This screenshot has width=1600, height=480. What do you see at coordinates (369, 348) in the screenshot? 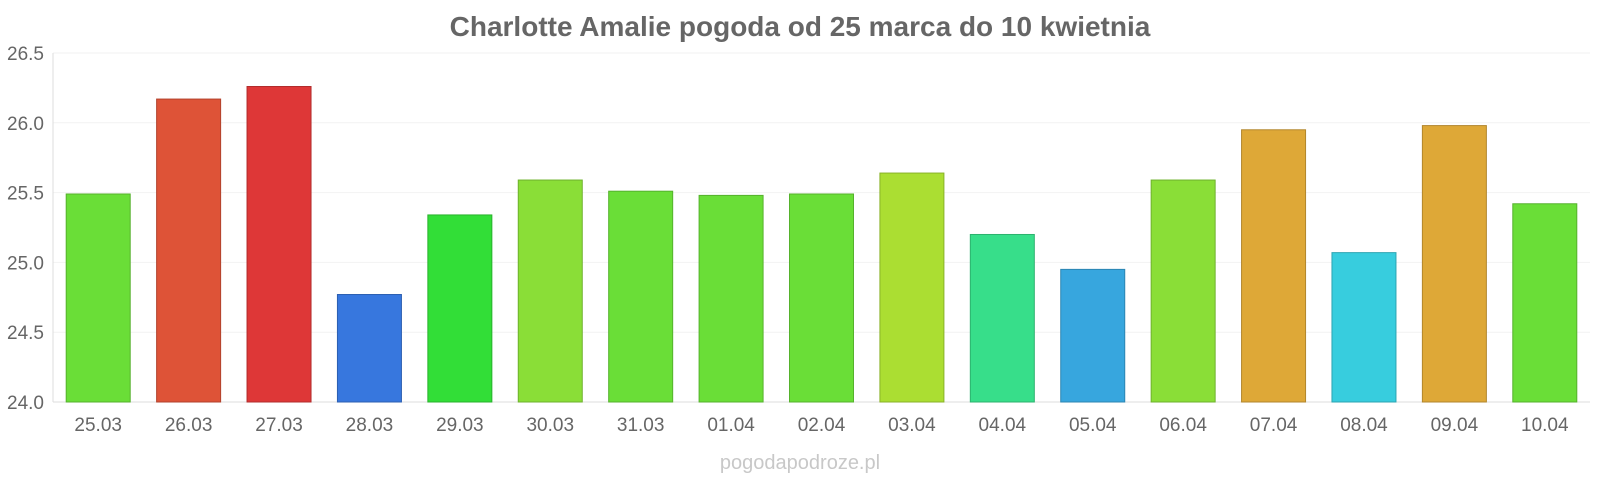
I see `bar-28.03` at bounding box center [369, 348].